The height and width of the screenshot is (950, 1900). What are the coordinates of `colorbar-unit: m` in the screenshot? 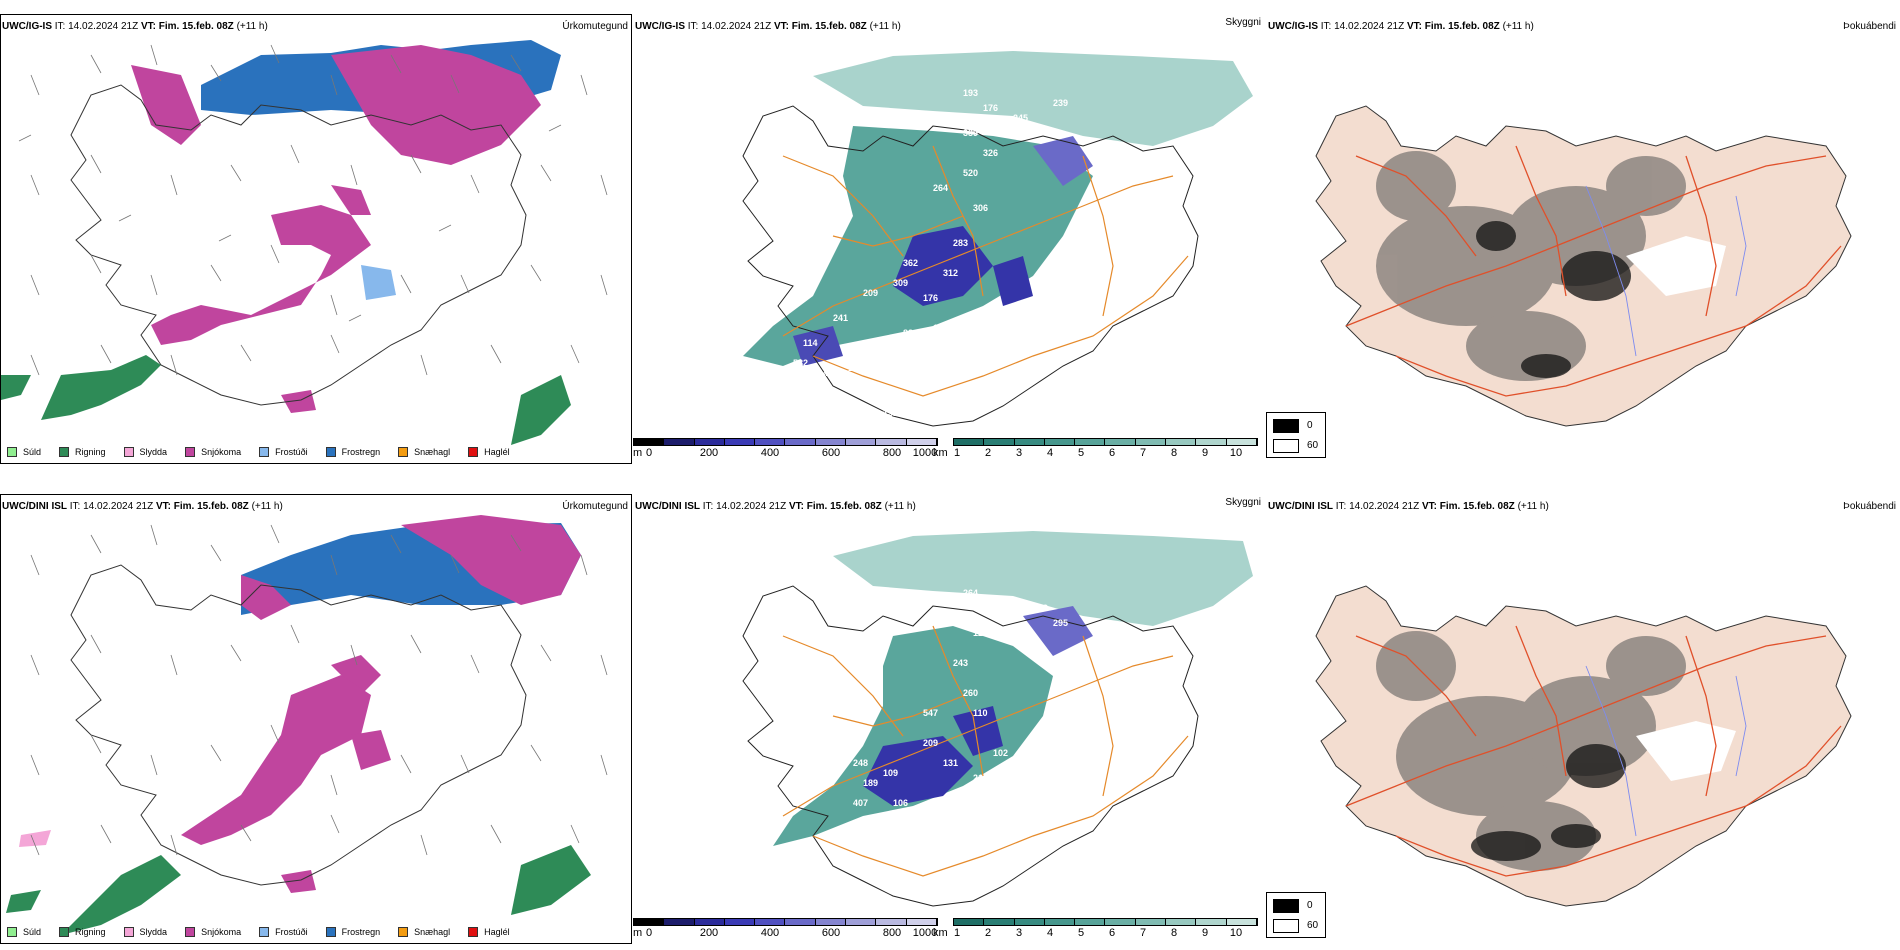 It's located at (638, 453).